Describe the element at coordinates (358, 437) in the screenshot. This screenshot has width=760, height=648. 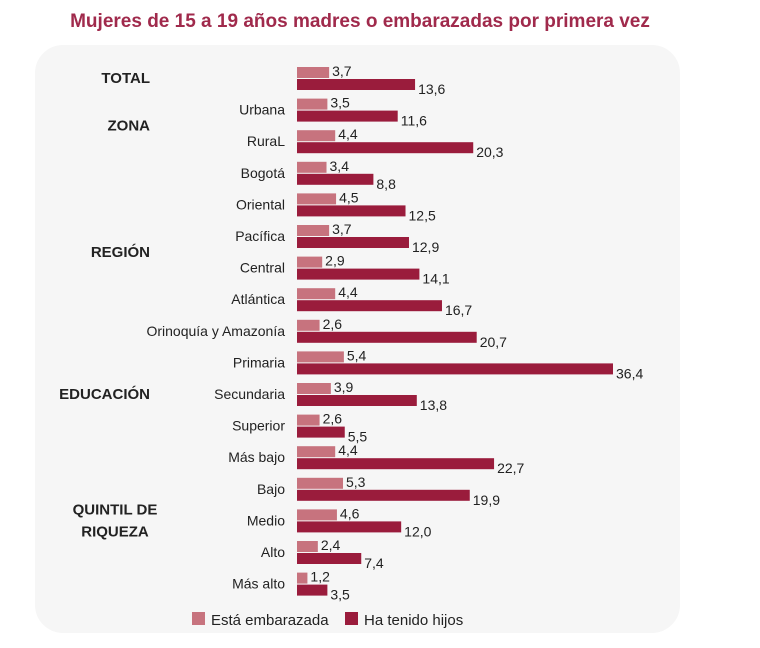
I see `data-label: 5,5` at that location.